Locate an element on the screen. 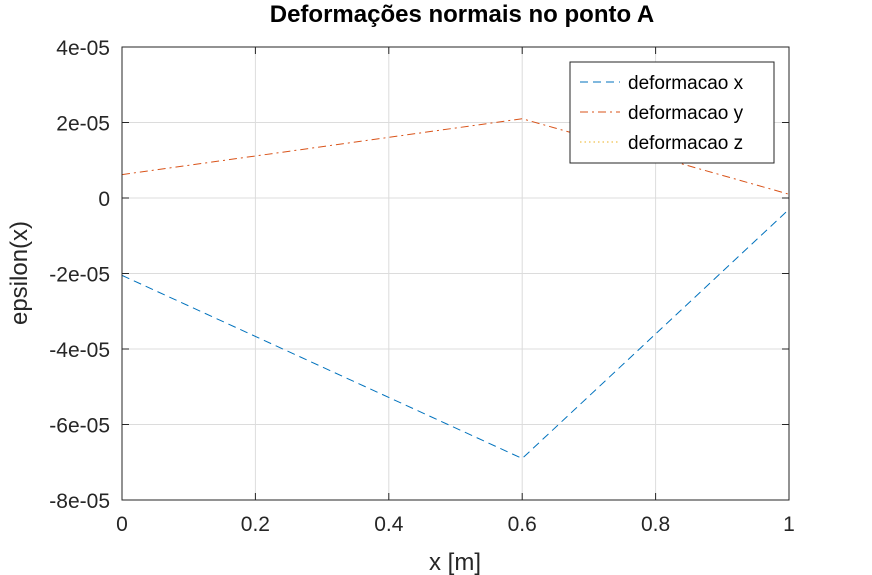 The height and width of the screenshot is (575, 872). x-tick-label: 0 is located at coordinates (122, 524).